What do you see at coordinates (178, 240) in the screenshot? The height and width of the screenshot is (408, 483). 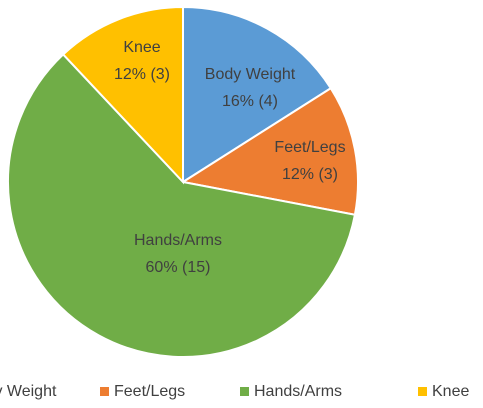 I see `slice-label-name: Hands/Arms` at bounding box center [178, 240].